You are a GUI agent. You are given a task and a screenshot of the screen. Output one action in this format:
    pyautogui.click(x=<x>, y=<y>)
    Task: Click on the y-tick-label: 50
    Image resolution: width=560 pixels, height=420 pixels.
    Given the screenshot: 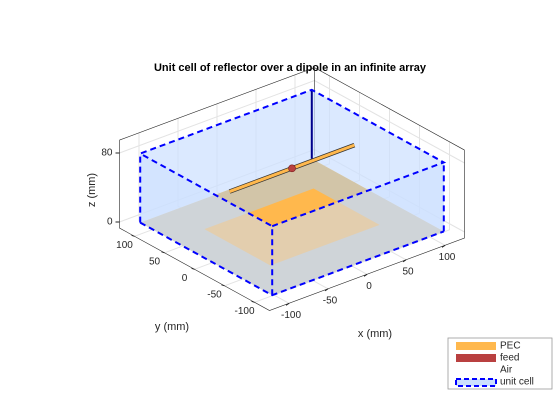 What is the action you would take?
    pyautogui.click(x=155, y=261)
    